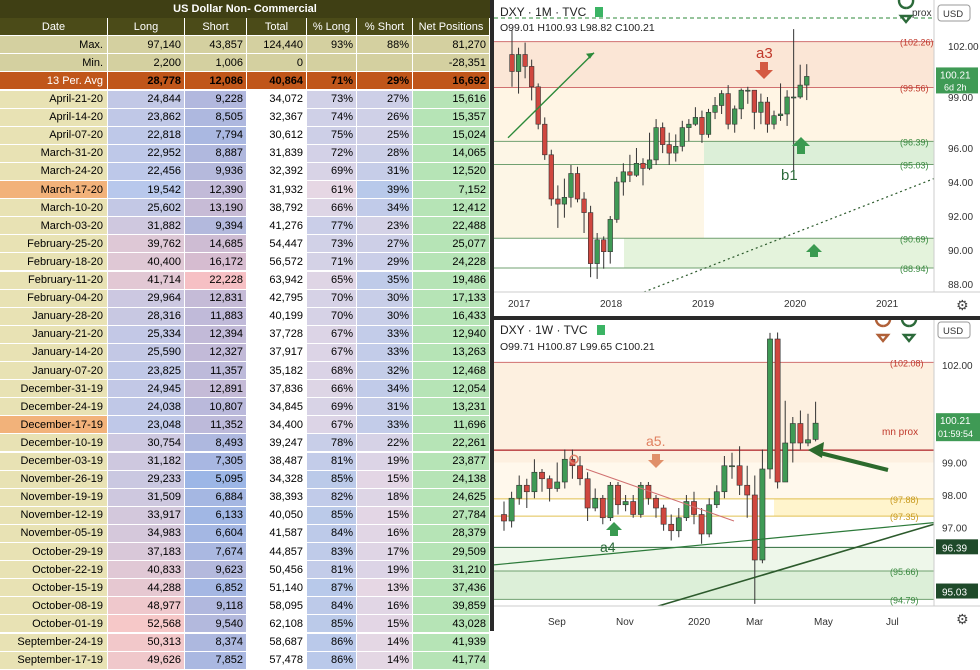 This screenshot has height=670, width=980. Describe the element at coordinates (385, 552) in the screenshot. I see `cell-pct-short: 17%` at that location.